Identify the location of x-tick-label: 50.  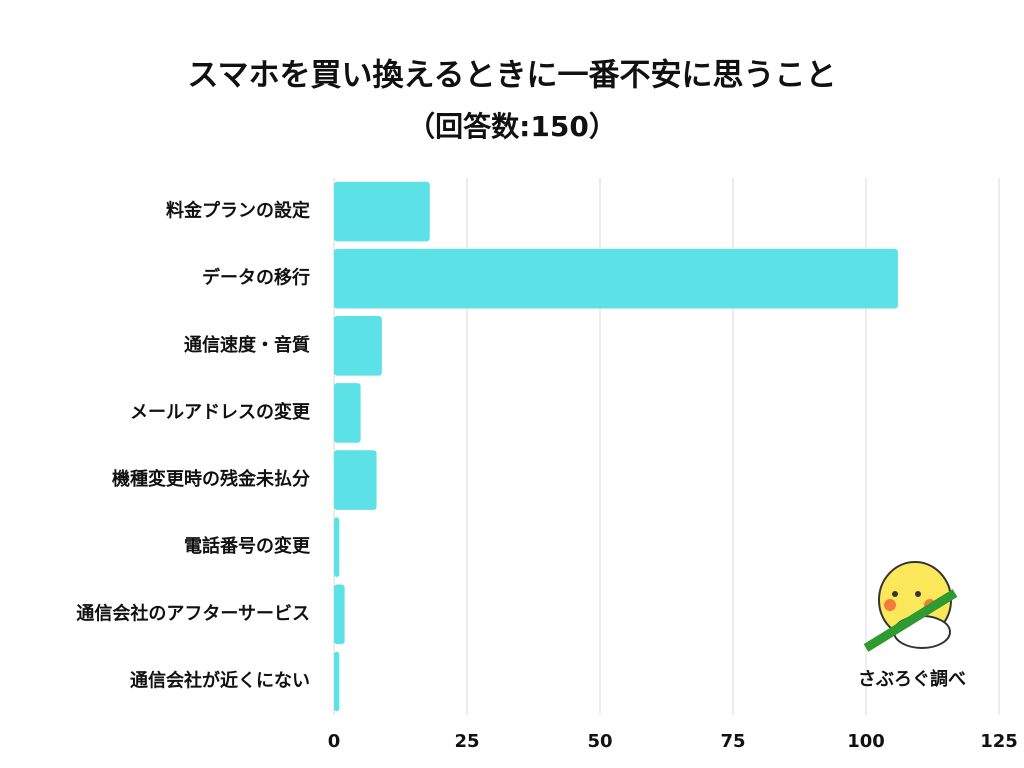
(599, 741).